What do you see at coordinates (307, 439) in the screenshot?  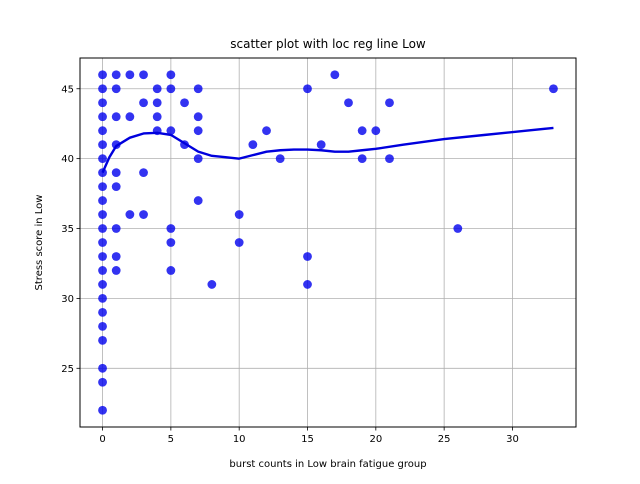 I see `x-tick-label: 15` at bounding box center [307, 439].